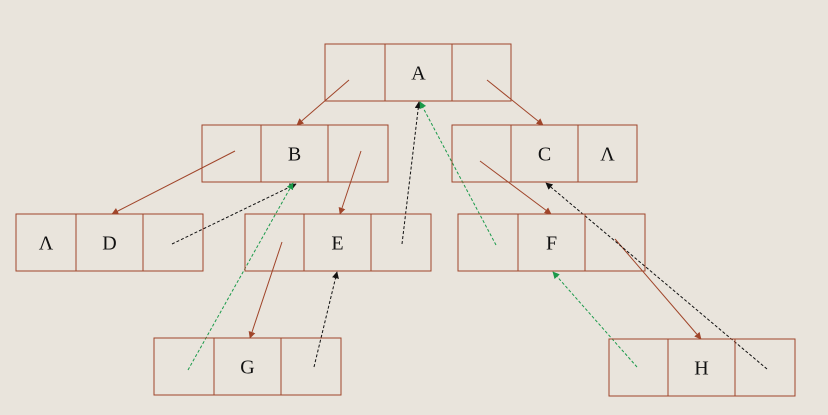 The width and height of the screenshot is (828, 415). I want to click on thread-left-f-a, so click(458, 173).